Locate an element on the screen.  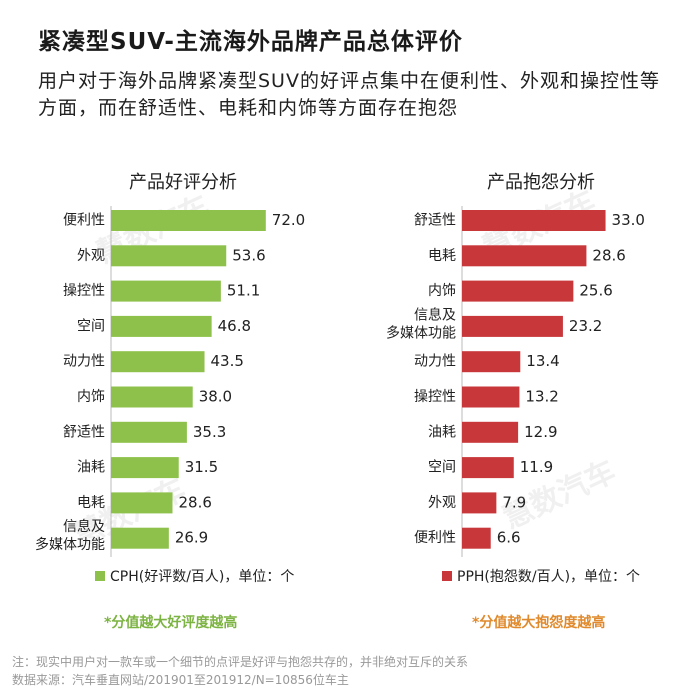
chart-0-value-label: 43.5 is located at coordinates (227, 361).